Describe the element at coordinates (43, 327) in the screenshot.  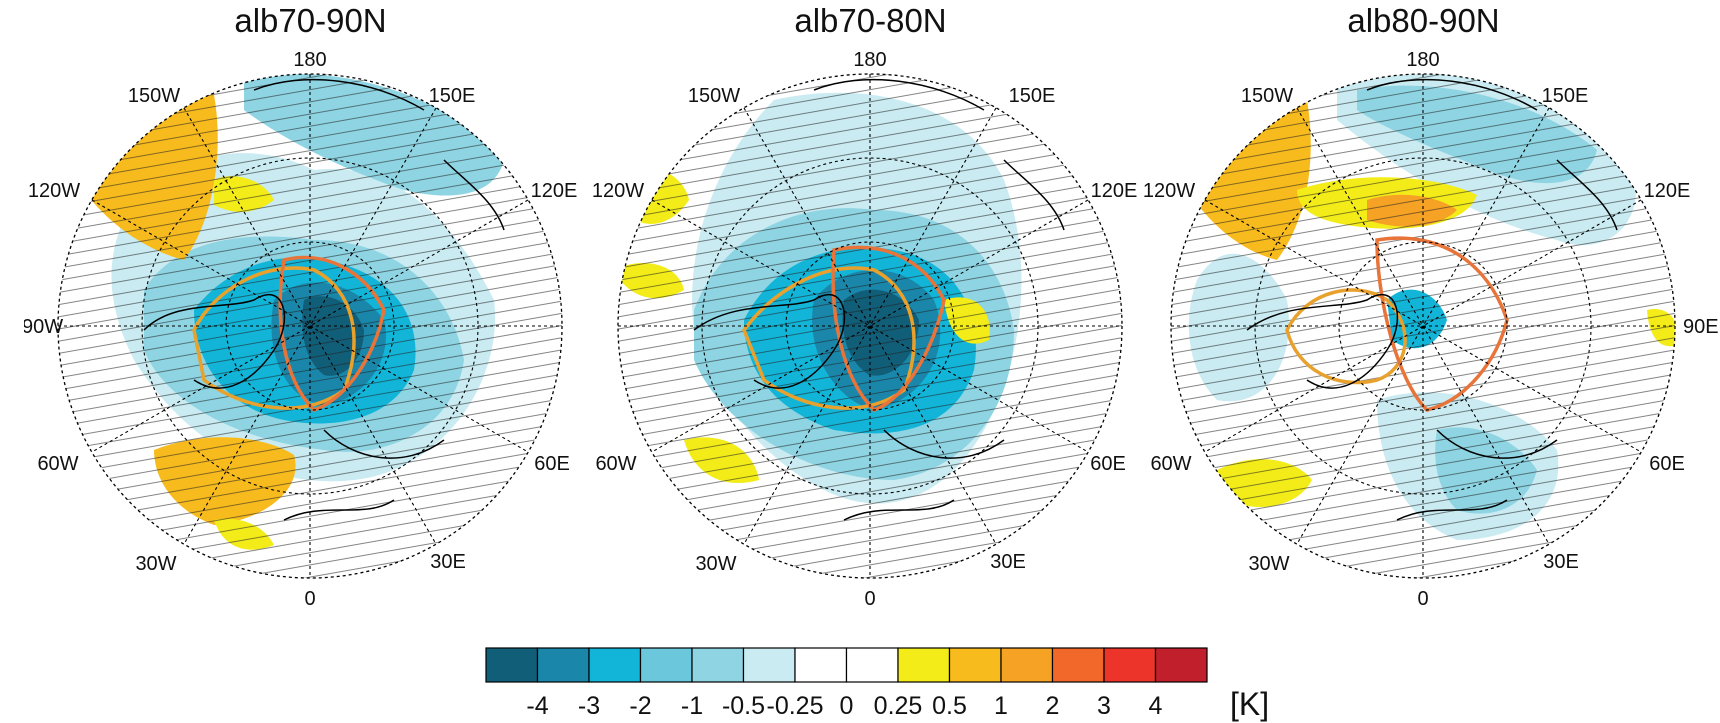
I see `lon-label-90W: 90W` at that location.